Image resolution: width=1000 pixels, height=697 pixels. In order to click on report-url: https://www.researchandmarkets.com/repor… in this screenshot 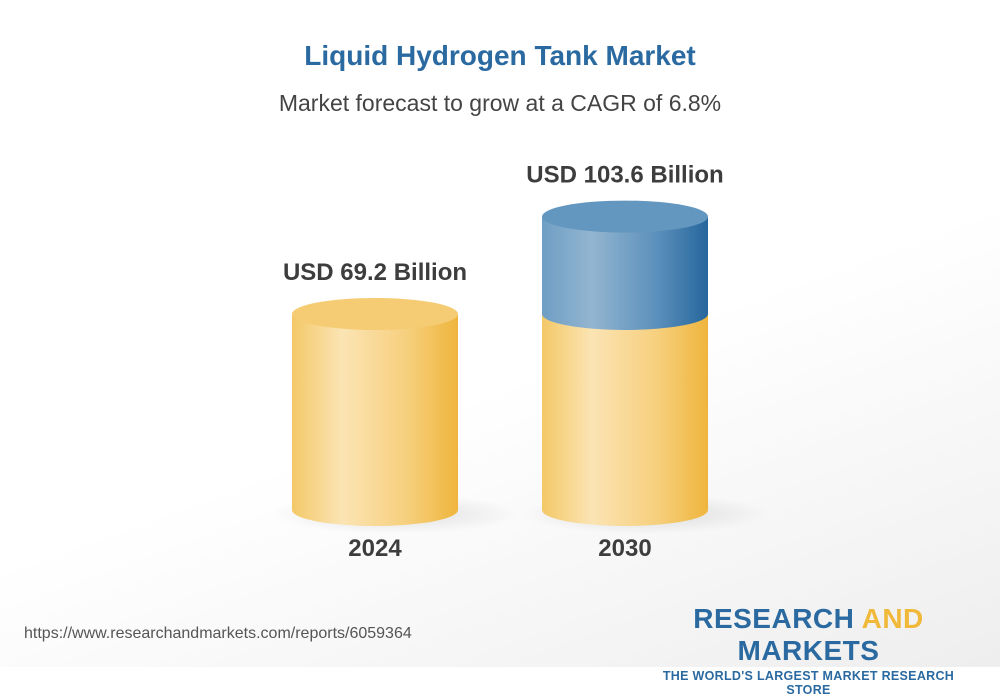, I will do `click(218, 633)`.